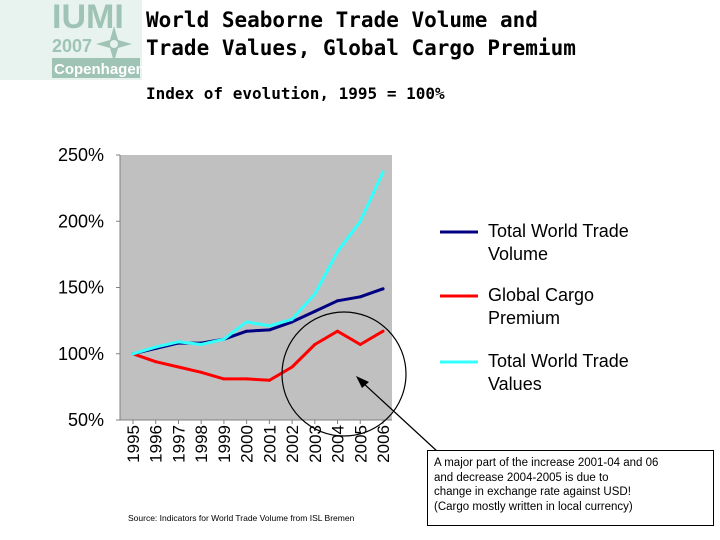 This screenshot has height=540, width=720. I want to click on x-tick-label: 2001, so click(269, 444).